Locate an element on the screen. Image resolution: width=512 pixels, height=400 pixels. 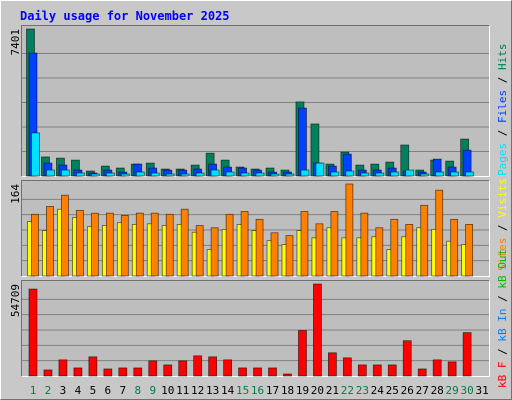
y-max-label: 54709 is located at coordinates (15, 300).